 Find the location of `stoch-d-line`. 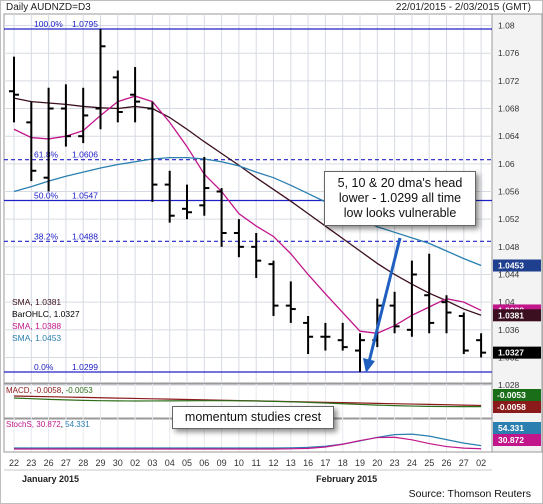

stoch-d-line is located at coordinates (248, 443).